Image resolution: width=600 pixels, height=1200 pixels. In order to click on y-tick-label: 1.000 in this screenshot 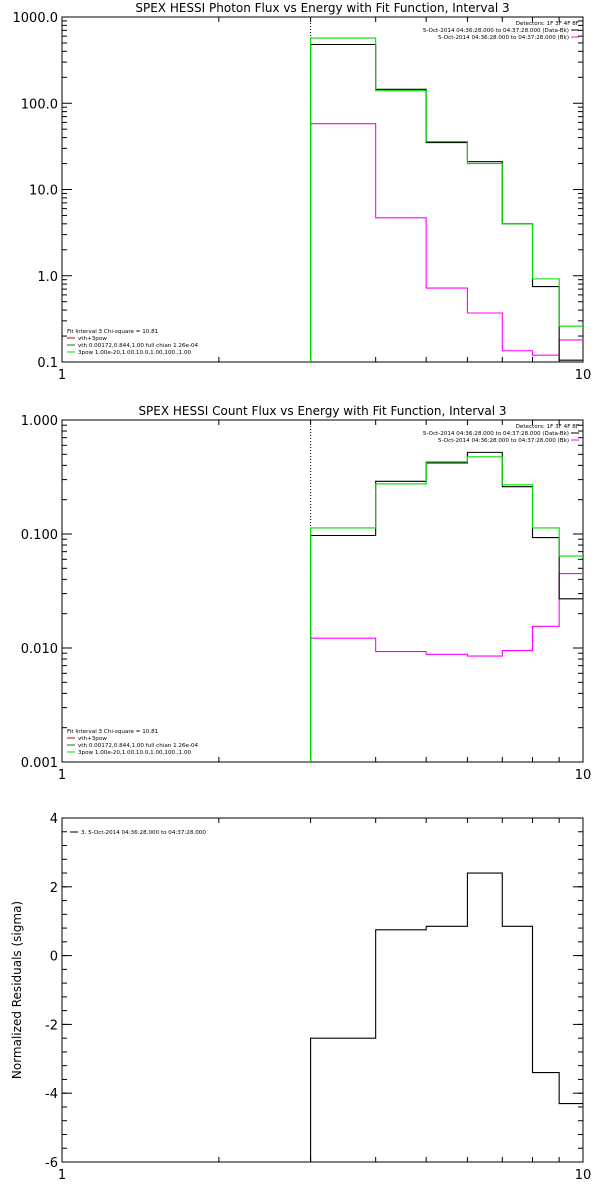, I will do `click(39, 421)`.